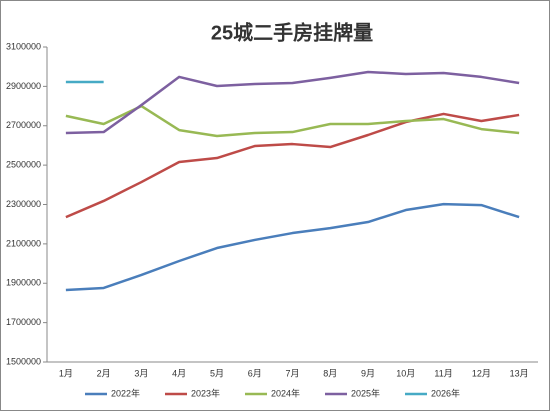  What do you see at coordinates (23, 46) in the screenshot?
I see `y-tick-label: 3100000` at bounding box center [23, 46].